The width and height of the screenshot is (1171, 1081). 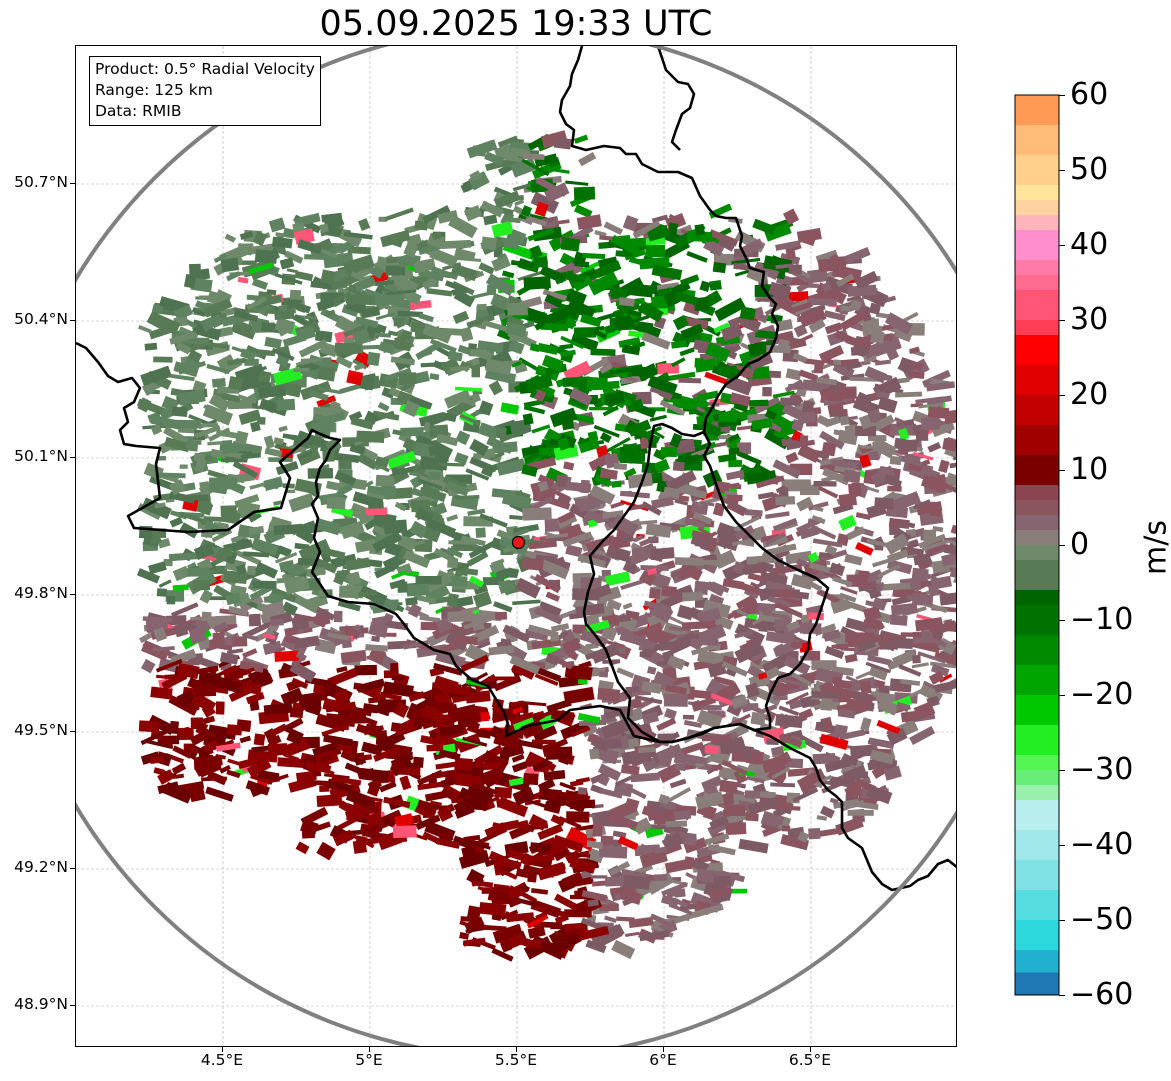 What do you see at coordinates (369, 1060) in the screenshot?
I see `lon-tick-label: 5°E` at bounding box center [369, 1060].